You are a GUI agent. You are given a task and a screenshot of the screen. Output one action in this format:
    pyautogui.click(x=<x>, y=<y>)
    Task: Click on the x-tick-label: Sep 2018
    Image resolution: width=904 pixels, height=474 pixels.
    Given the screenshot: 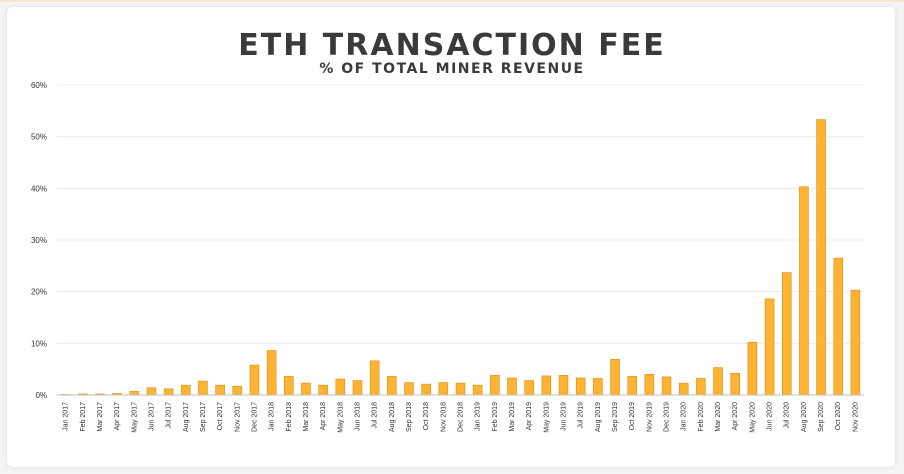 What is the action you would take?
    pyautogui.click(x=409, y=417)
    